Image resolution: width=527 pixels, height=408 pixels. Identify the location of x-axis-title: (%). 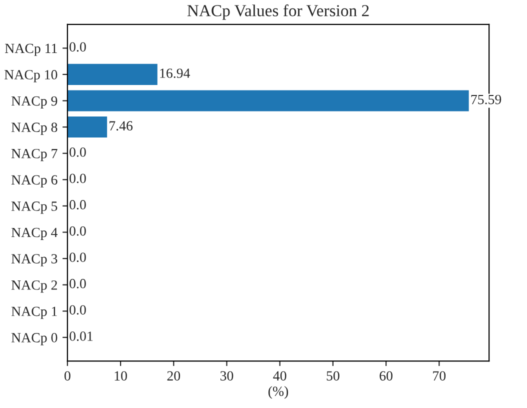
(278, 392).